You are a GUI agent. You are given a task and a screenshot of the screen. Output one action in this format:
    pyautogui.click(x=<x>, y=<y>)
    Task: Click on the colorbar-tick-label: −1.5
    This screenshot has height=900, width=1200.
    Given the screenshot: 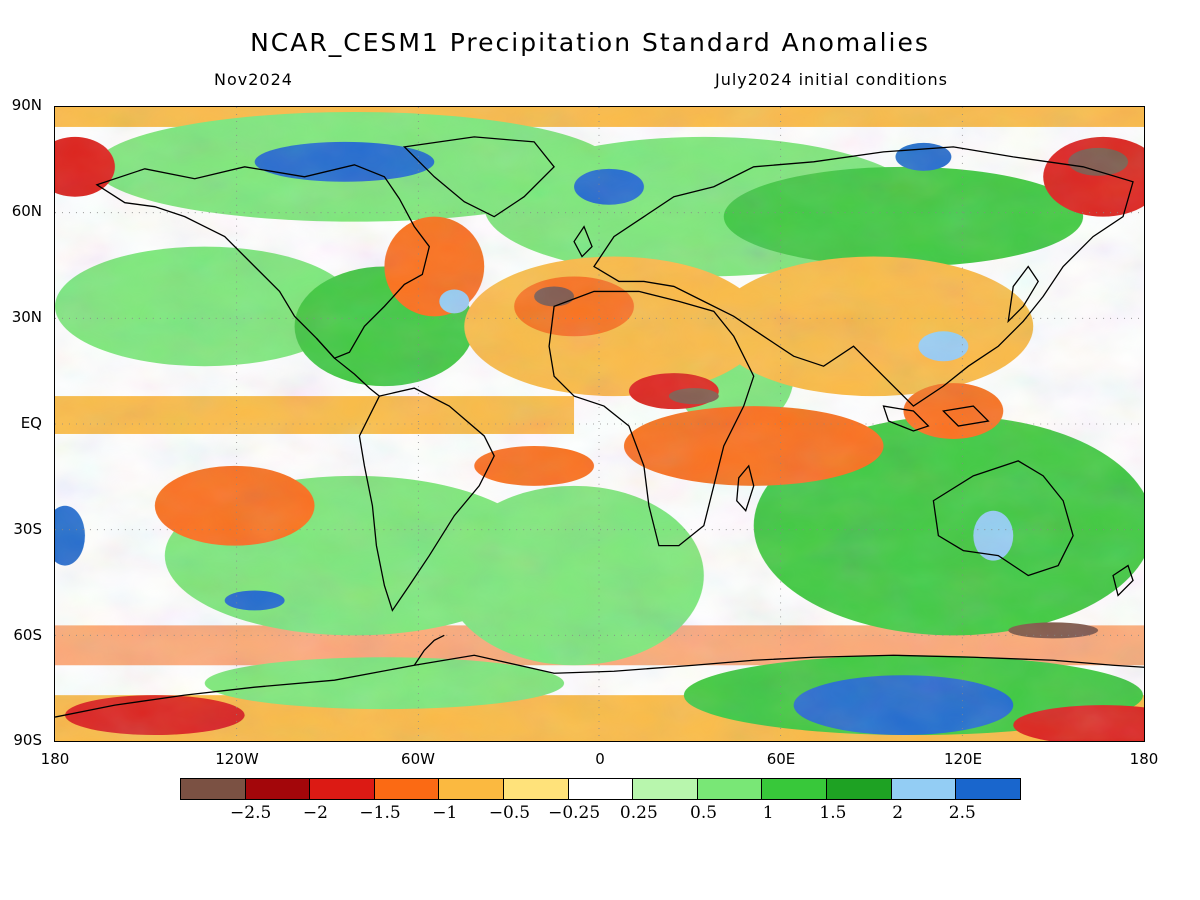 What is the action you would take?
    pyautogui.click(x=380, y=813)
    